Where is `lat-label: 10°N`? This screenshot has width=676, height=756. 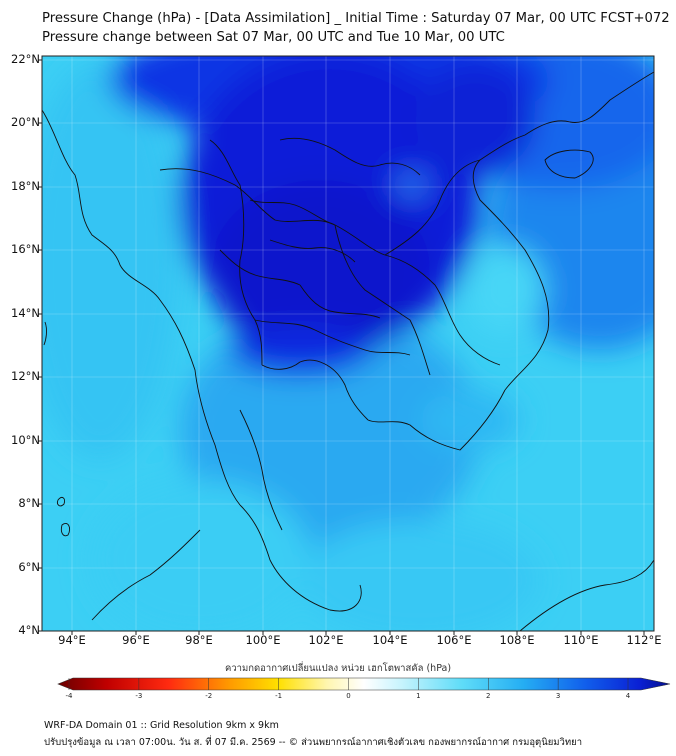 lat-label: 10°N is located at coordinates (25, 440).